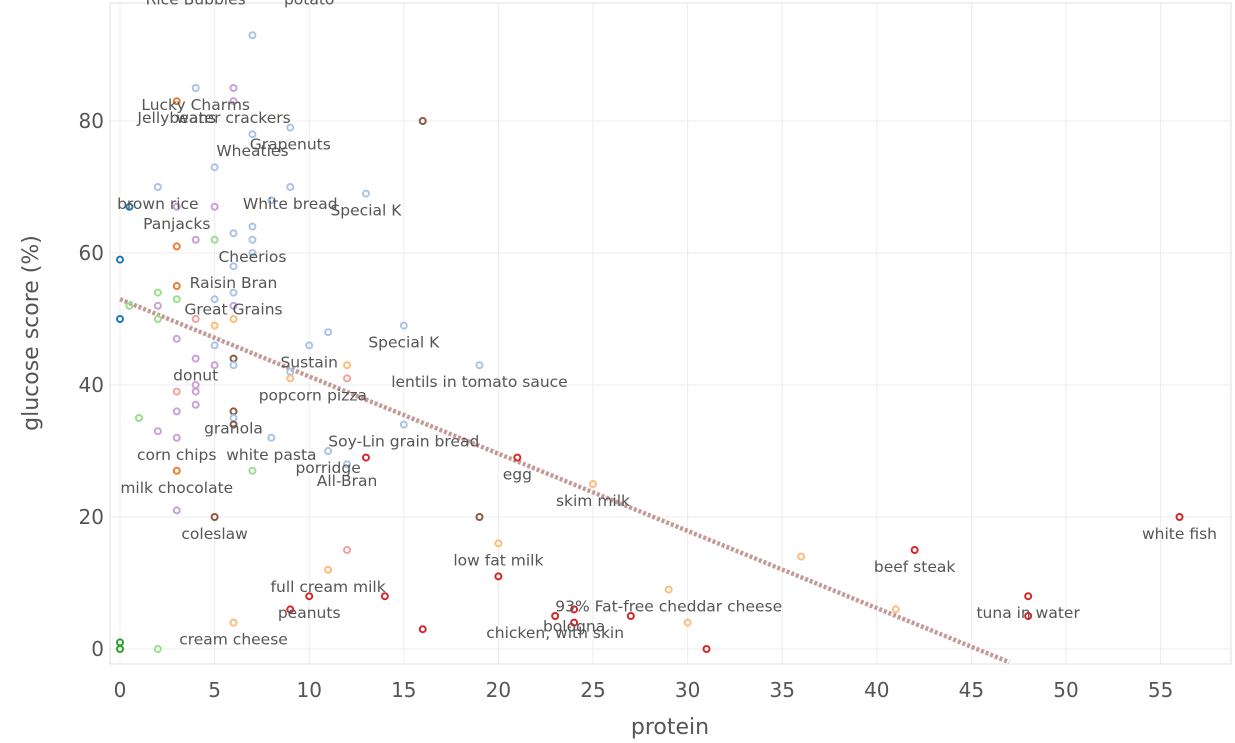 This screenshot has height=743, width=1235. Describe the element at coordinates (176, 488) in the screenshot. I see `point-label: milk chocolate` at that location.